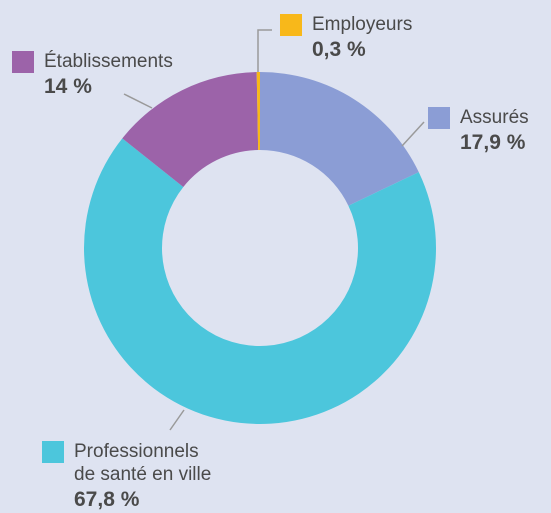  I want to click on legend-label: Assurés, so click(494, 117).